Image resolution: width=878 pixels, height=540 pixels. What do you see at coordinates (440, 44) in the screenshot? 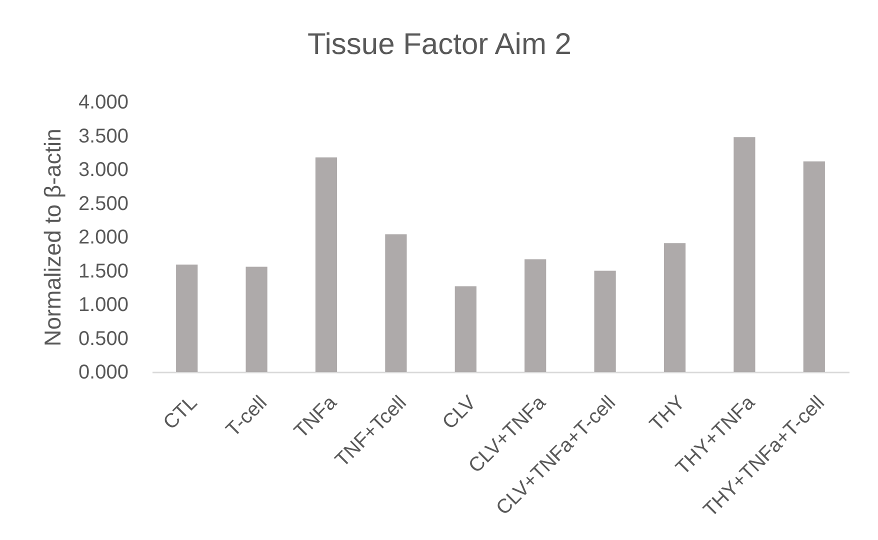
I see `chart-title: Tissue Factor Aim 2` at bounding box center [440, 44].